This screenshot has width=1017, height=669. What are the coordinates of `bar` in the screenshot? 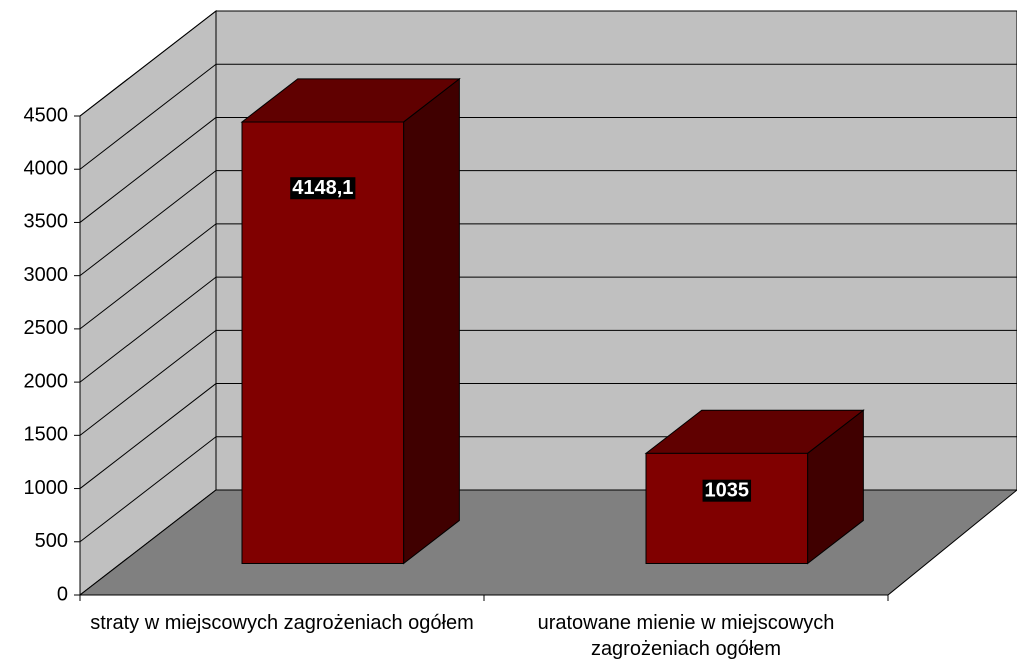 It's located at (754, 487).